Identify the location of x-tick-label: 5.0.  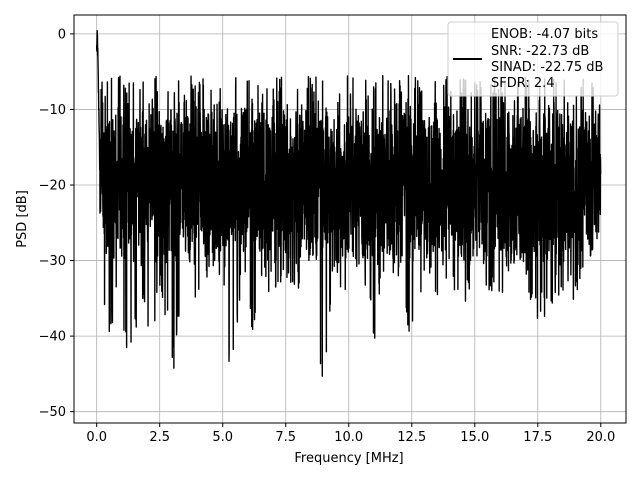
(222, 437).